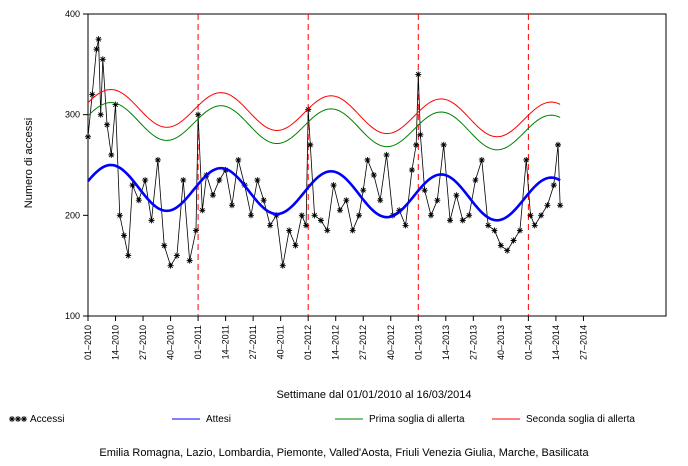 This screenshot has height=466, width=688. What do you see at coordinates (72, 14) in the screenshot?
I see `y-tick-label-400: 400` at bounding box center [72, 14].